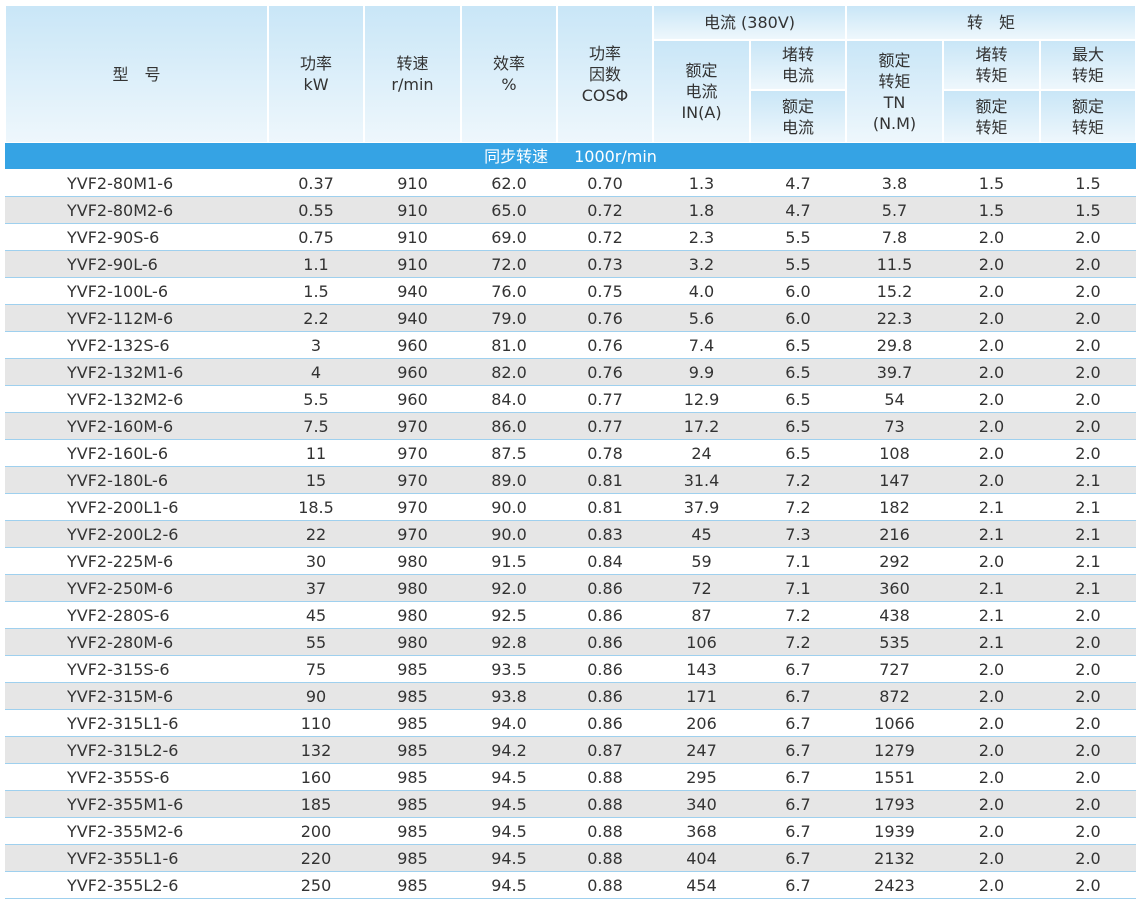  What do you see at coordinates (125, 804) in the screenshot?
I see `model-cell: YVF2-355M1-6` at bounding box center [125, 804].